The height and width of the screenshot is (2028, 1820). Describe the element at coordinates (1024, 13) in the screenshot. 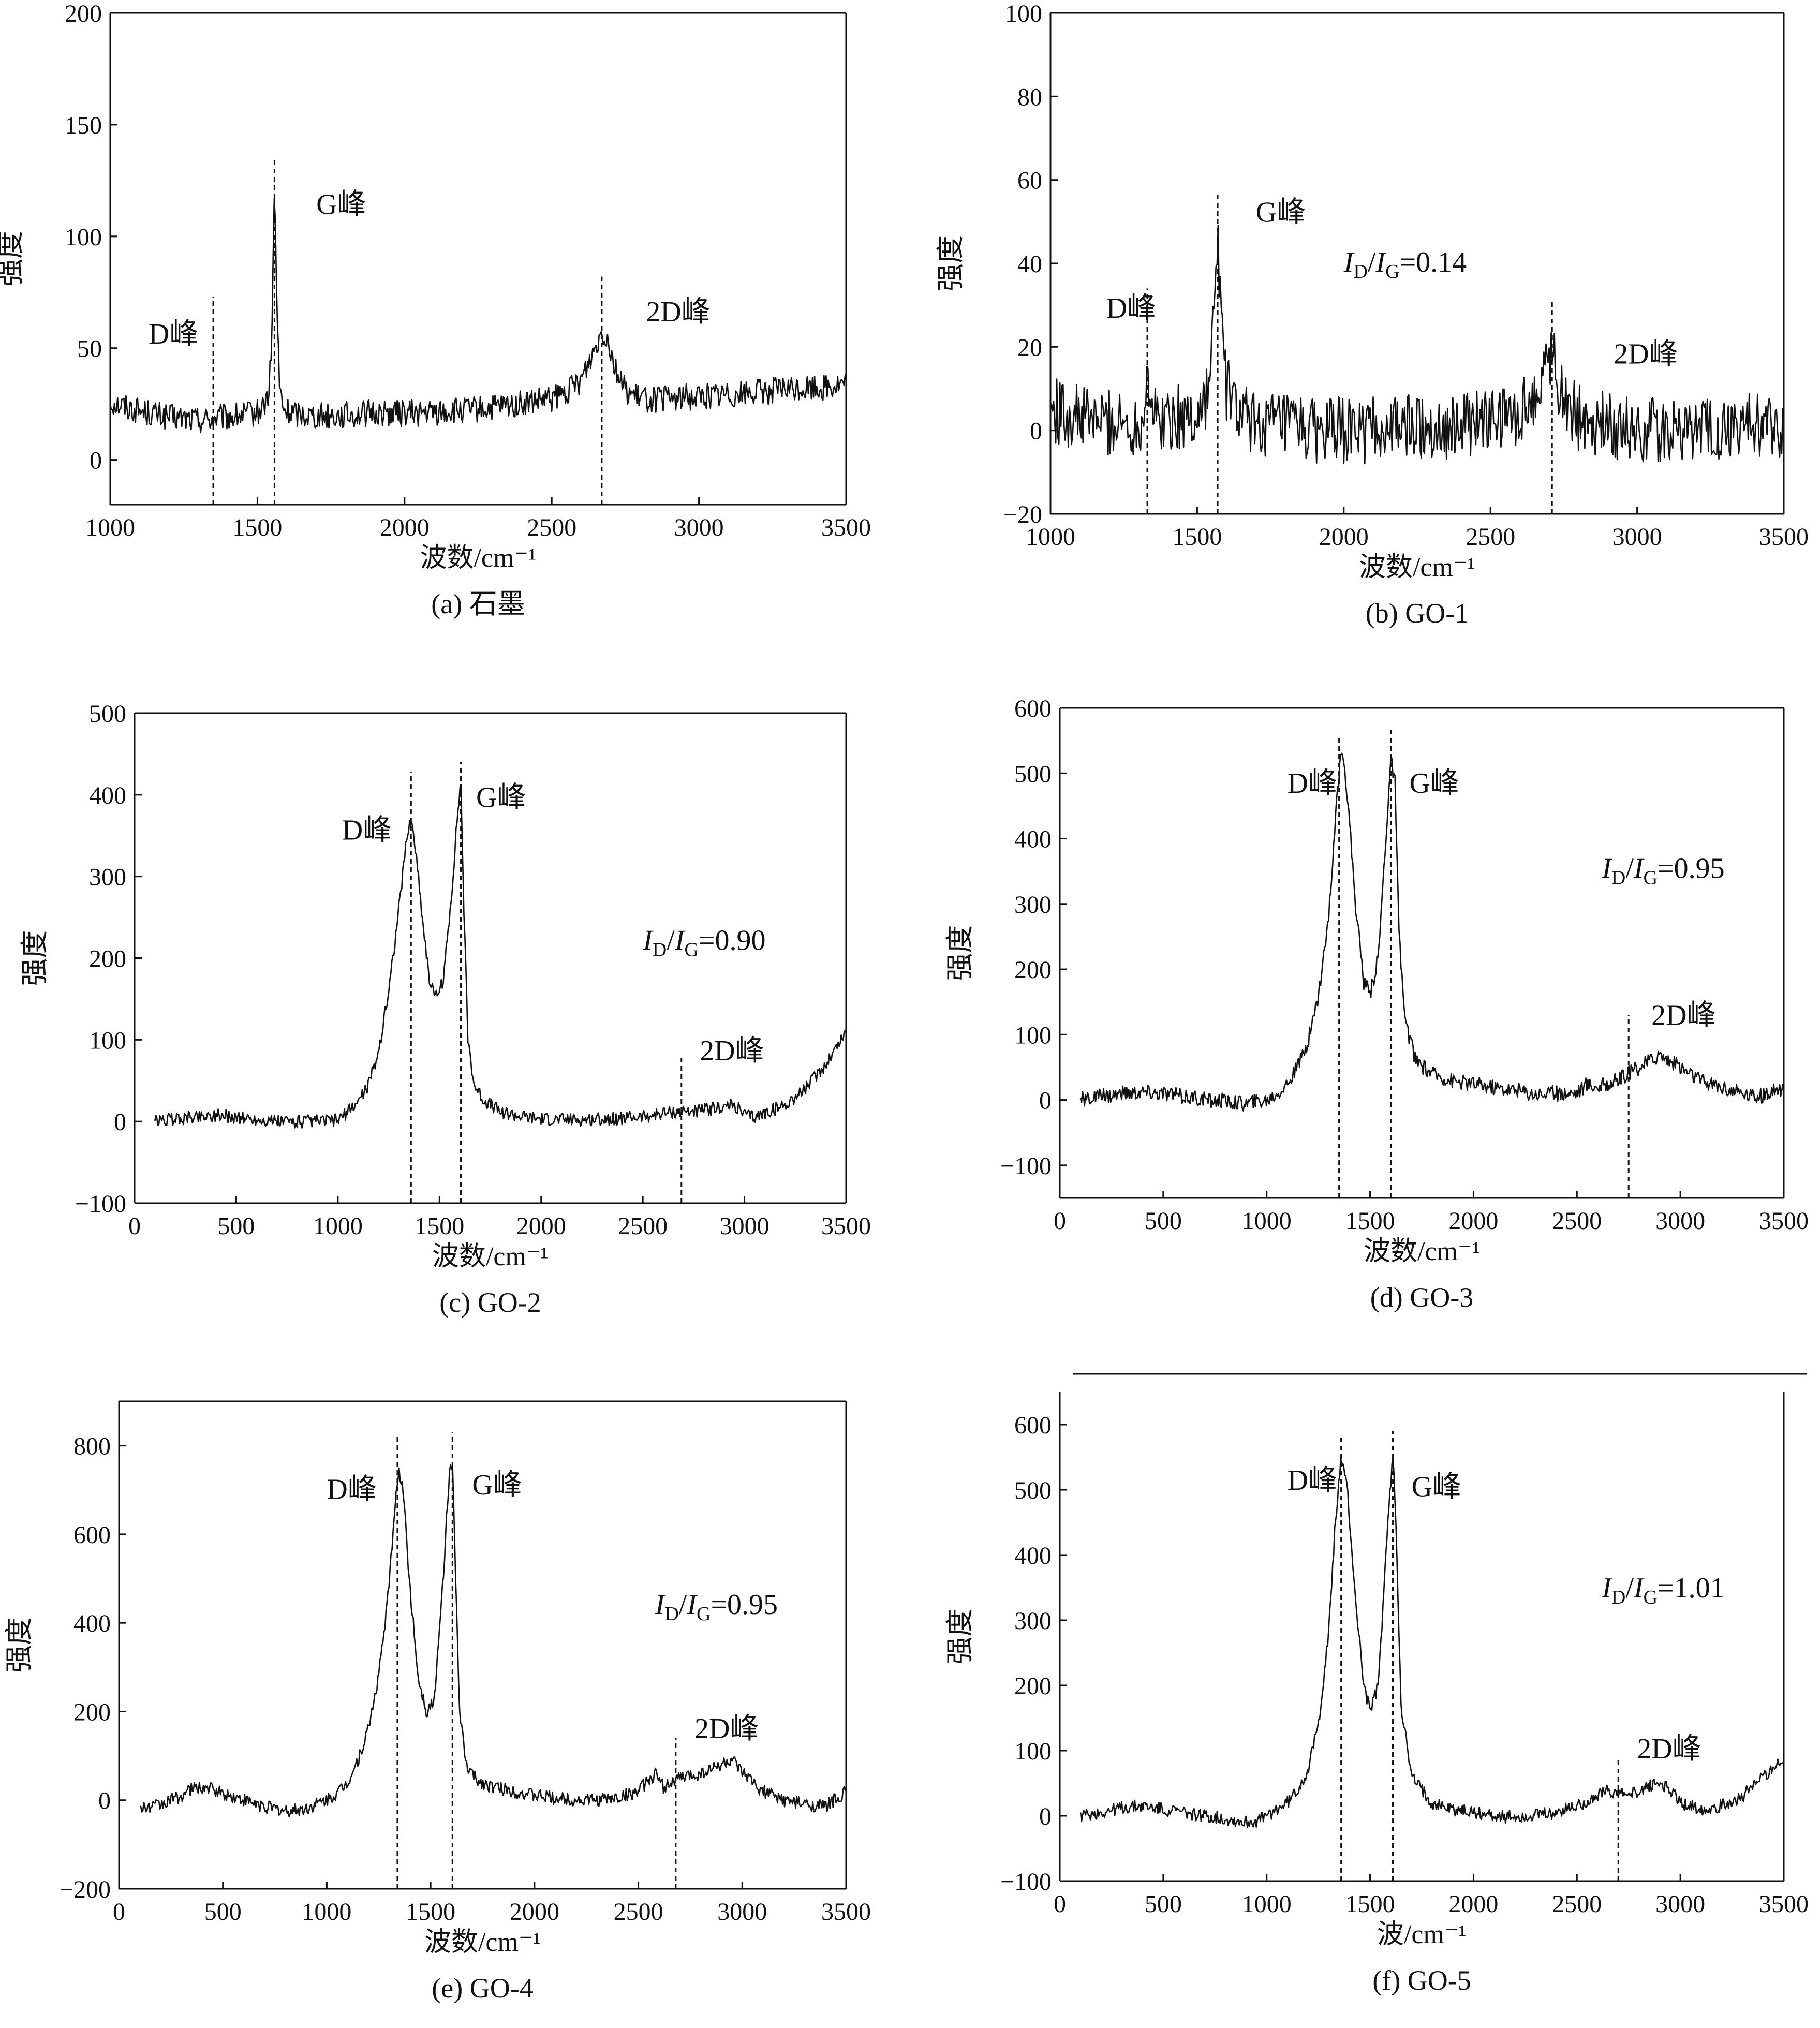

I see `y-tick-label-b: 100` at that location.